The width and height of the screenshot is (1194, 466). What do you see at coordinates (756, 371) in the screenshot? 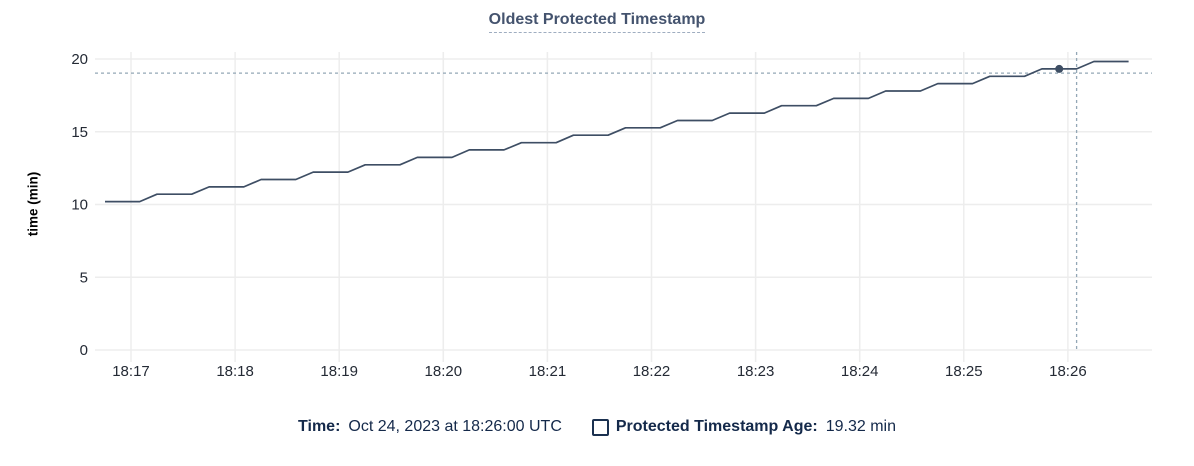
I see `x-tick-label: 18:23` at bounding box center [756, 371].